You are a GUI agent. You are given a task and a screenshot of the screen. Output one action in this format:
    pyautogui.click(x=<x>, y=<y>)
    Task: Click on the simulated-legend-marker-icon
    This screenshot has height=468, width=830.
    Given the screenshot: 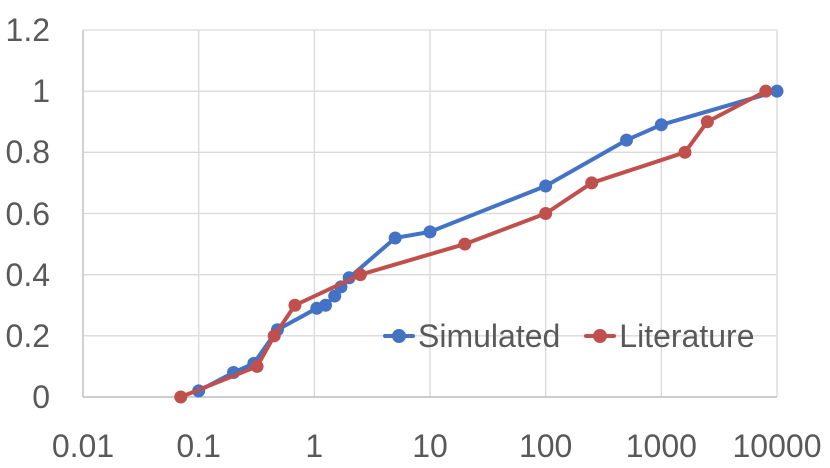 What is the action you would take?
    pyautogui.click(x=399, y=336)
    